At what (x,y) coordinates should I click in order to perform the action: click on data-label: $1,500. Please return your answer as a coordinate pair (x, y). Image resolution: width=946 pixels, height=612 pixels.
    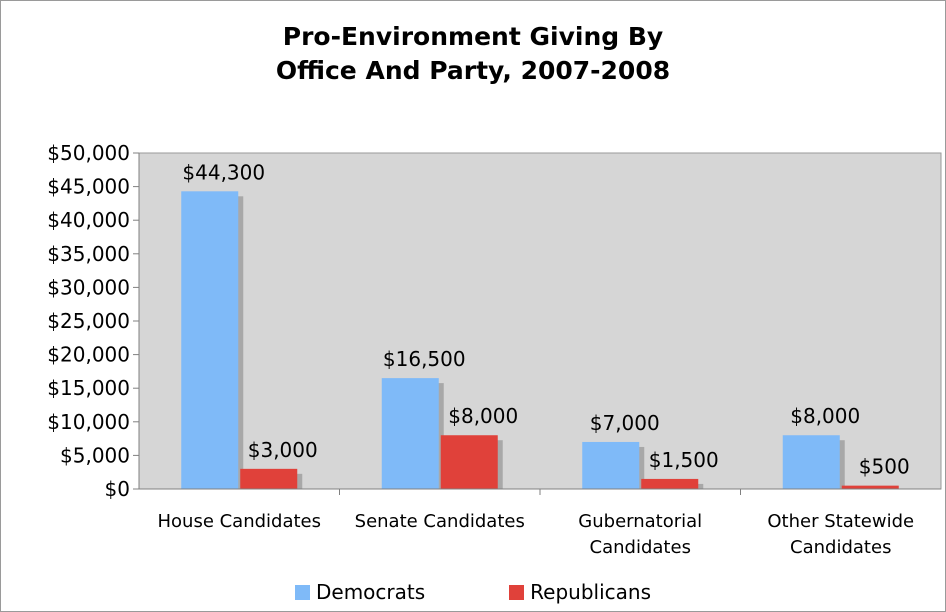
    Looking at the image, I should click on (684, 460).